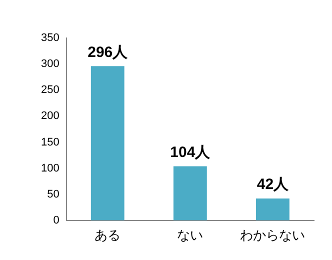  Describe the element at coordinates (273, 185) in the screenshot. I see `data-label: 42人` at that location.